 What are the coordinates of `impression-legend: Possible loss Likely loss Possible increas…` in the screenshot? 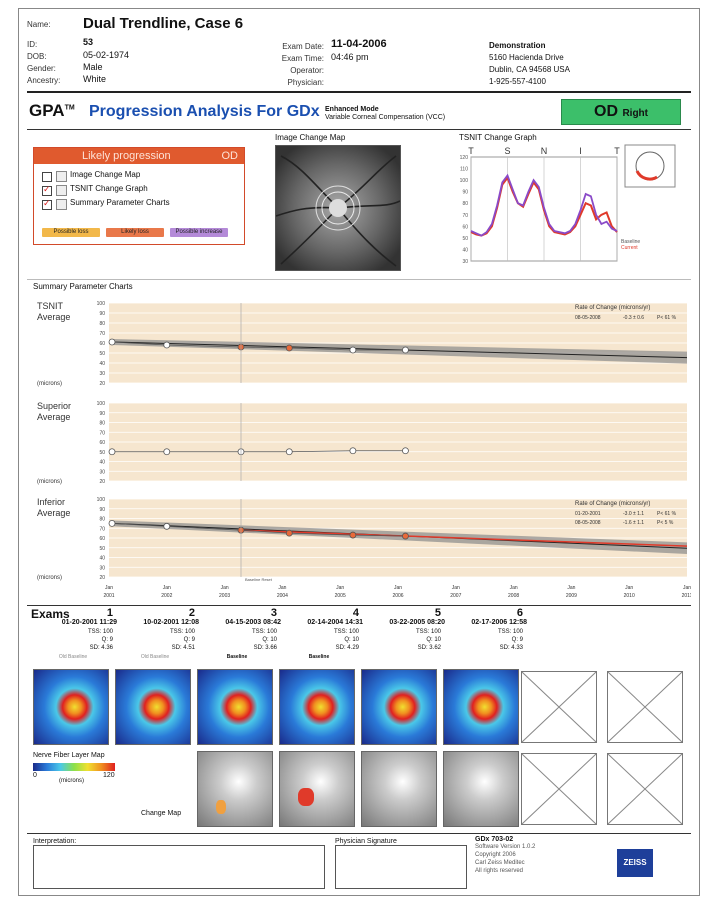 It's located at (138, 229).